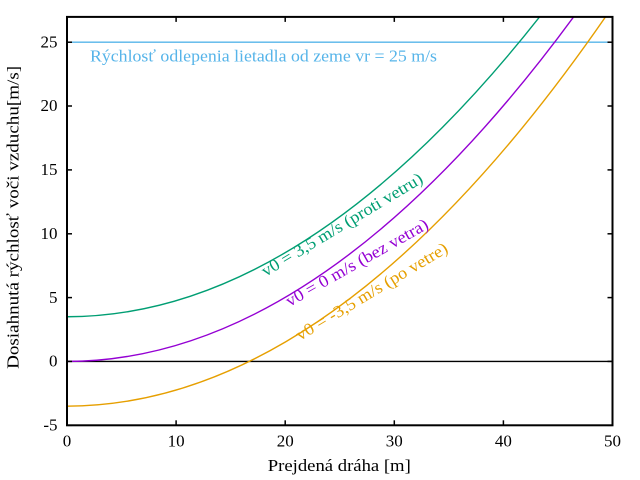 This screenshot has height=480, width=640. I want to click on svg-text: -5, so click(50, 425).